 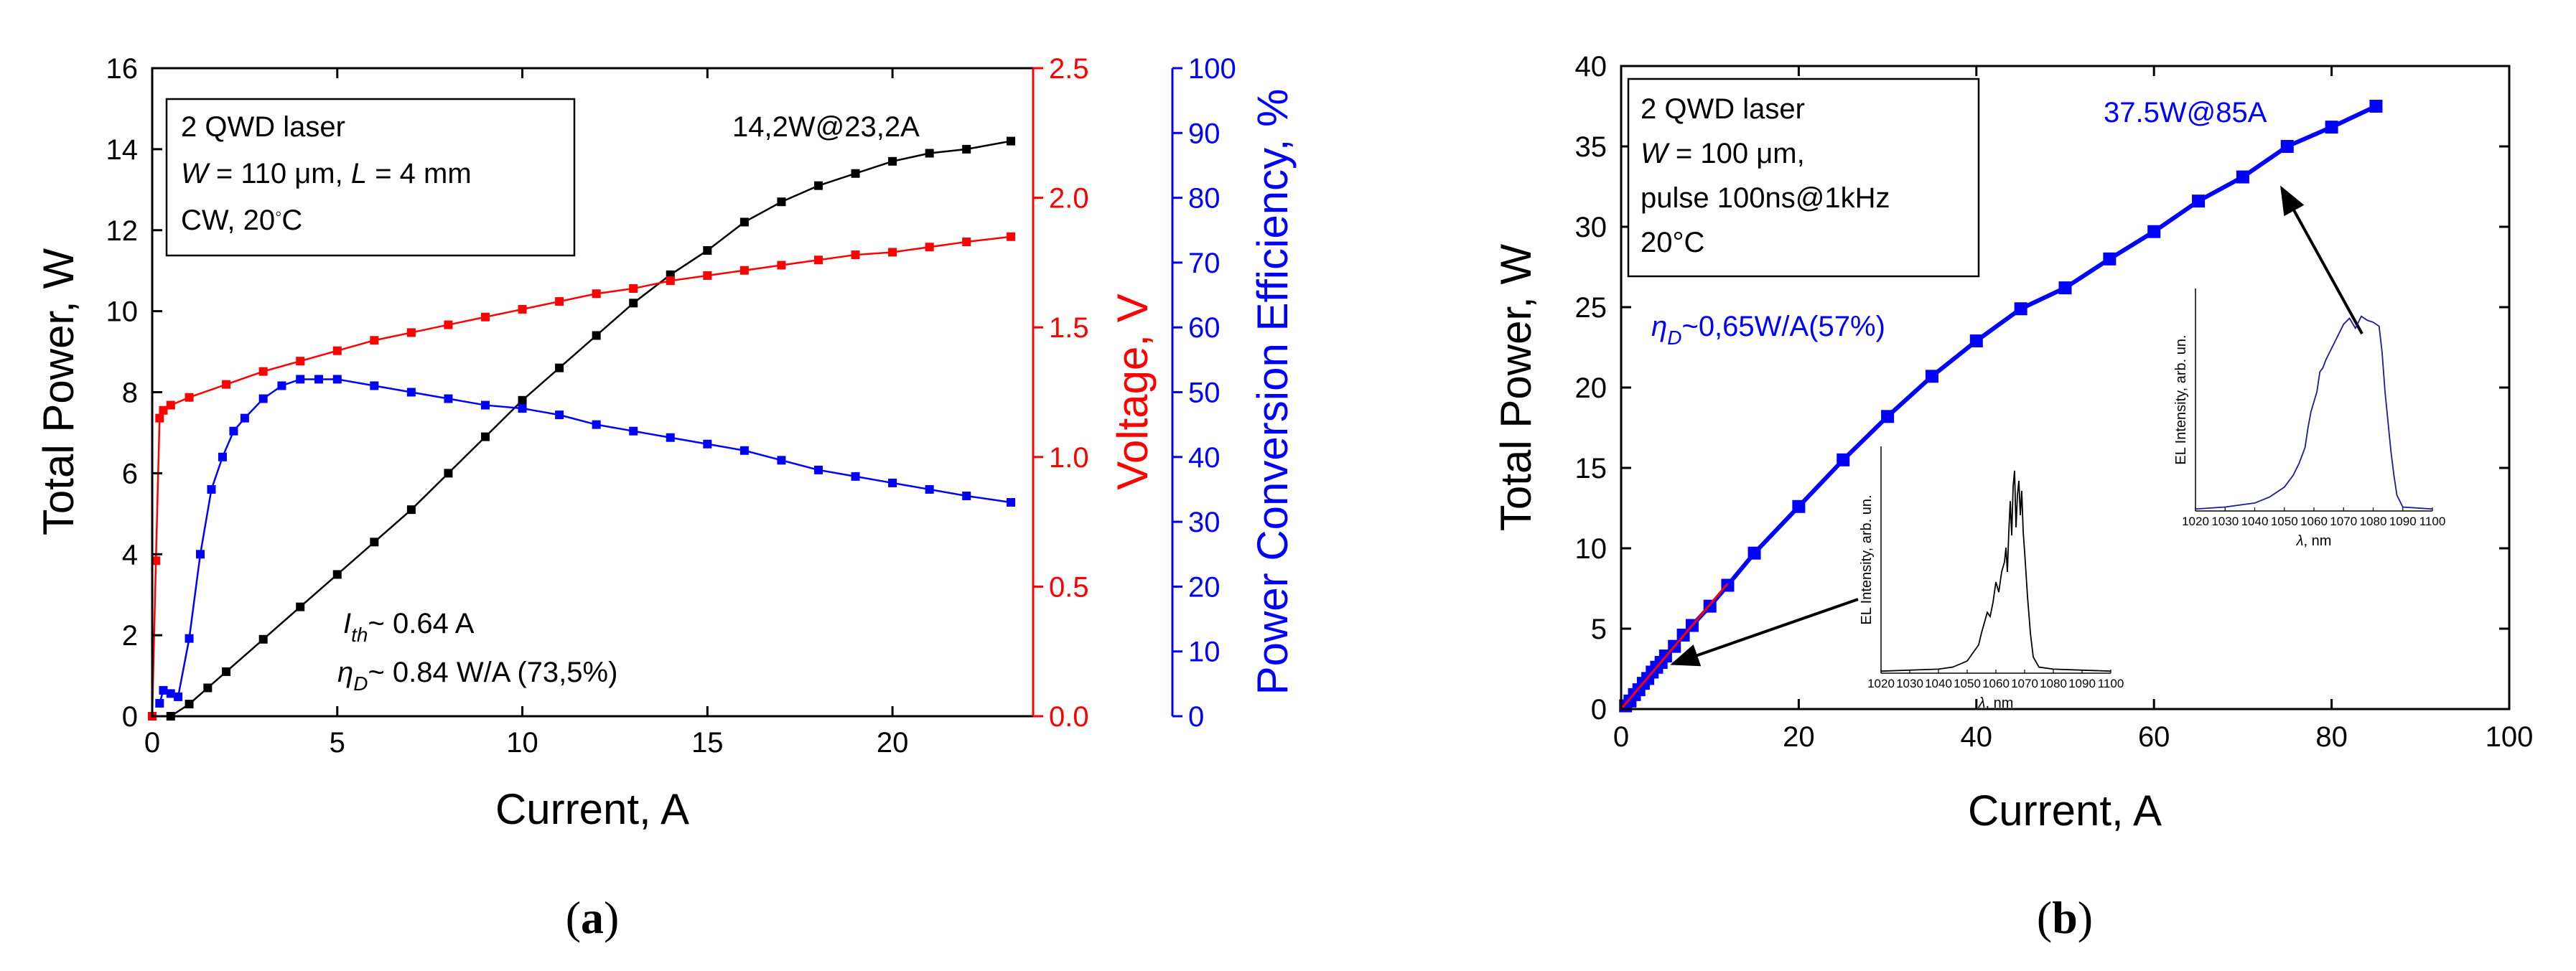 What do you see at coordinates (1204, 328) in the screenshot?
I see `a-efficiency-tick-label: 60` at bounding box center [1204, 328].